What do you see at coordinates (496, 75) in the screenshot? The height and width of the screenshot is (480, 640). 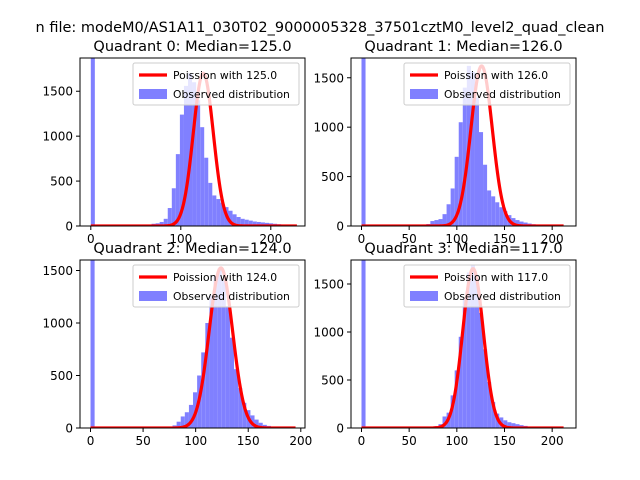 I see `legend-label: Poission with 126.0` at bounding box center [496, 75].